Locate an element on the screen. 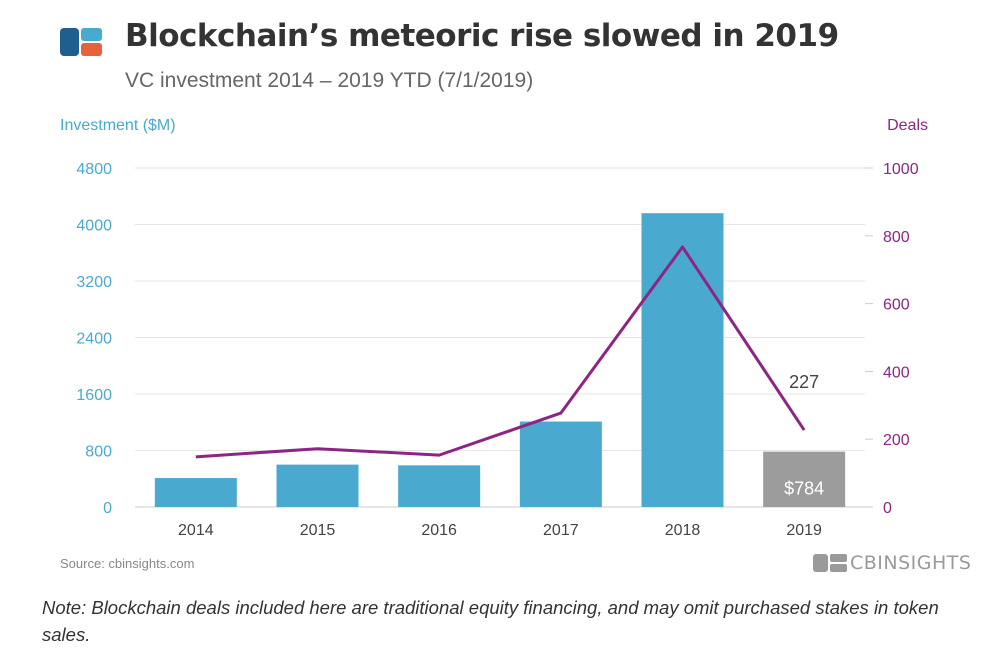 This screenshot has height=670, width=1007. bar-value-label: $784 is located at coordinates (804, 489).